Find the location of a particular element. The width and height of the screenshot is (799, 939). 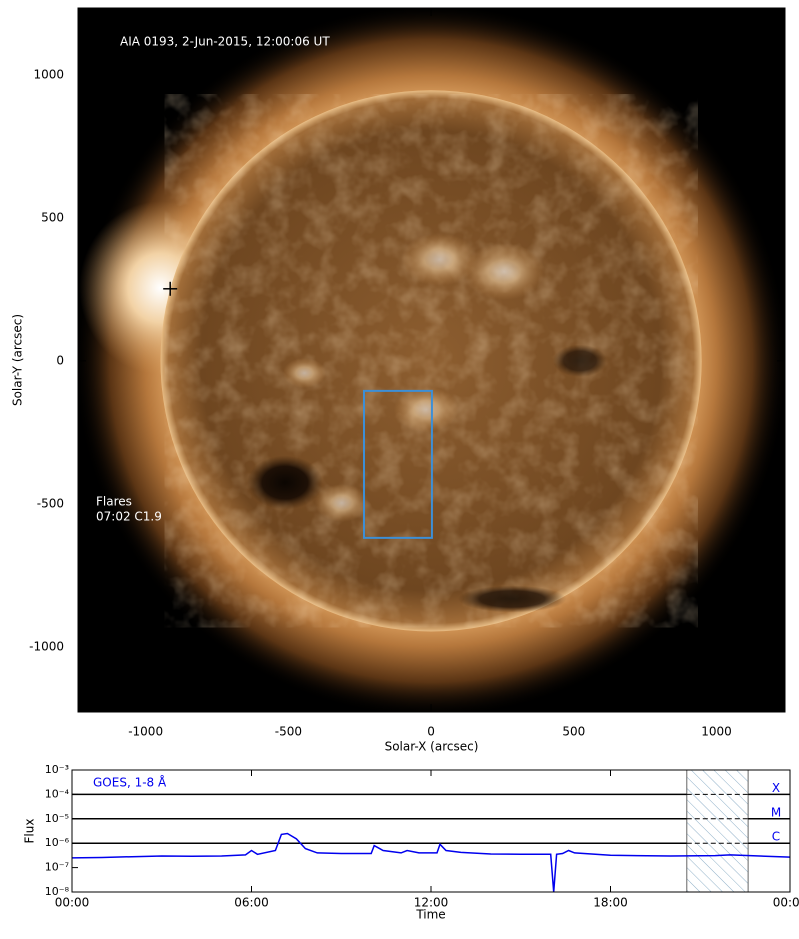

marker is located at coordinates (170, 288).